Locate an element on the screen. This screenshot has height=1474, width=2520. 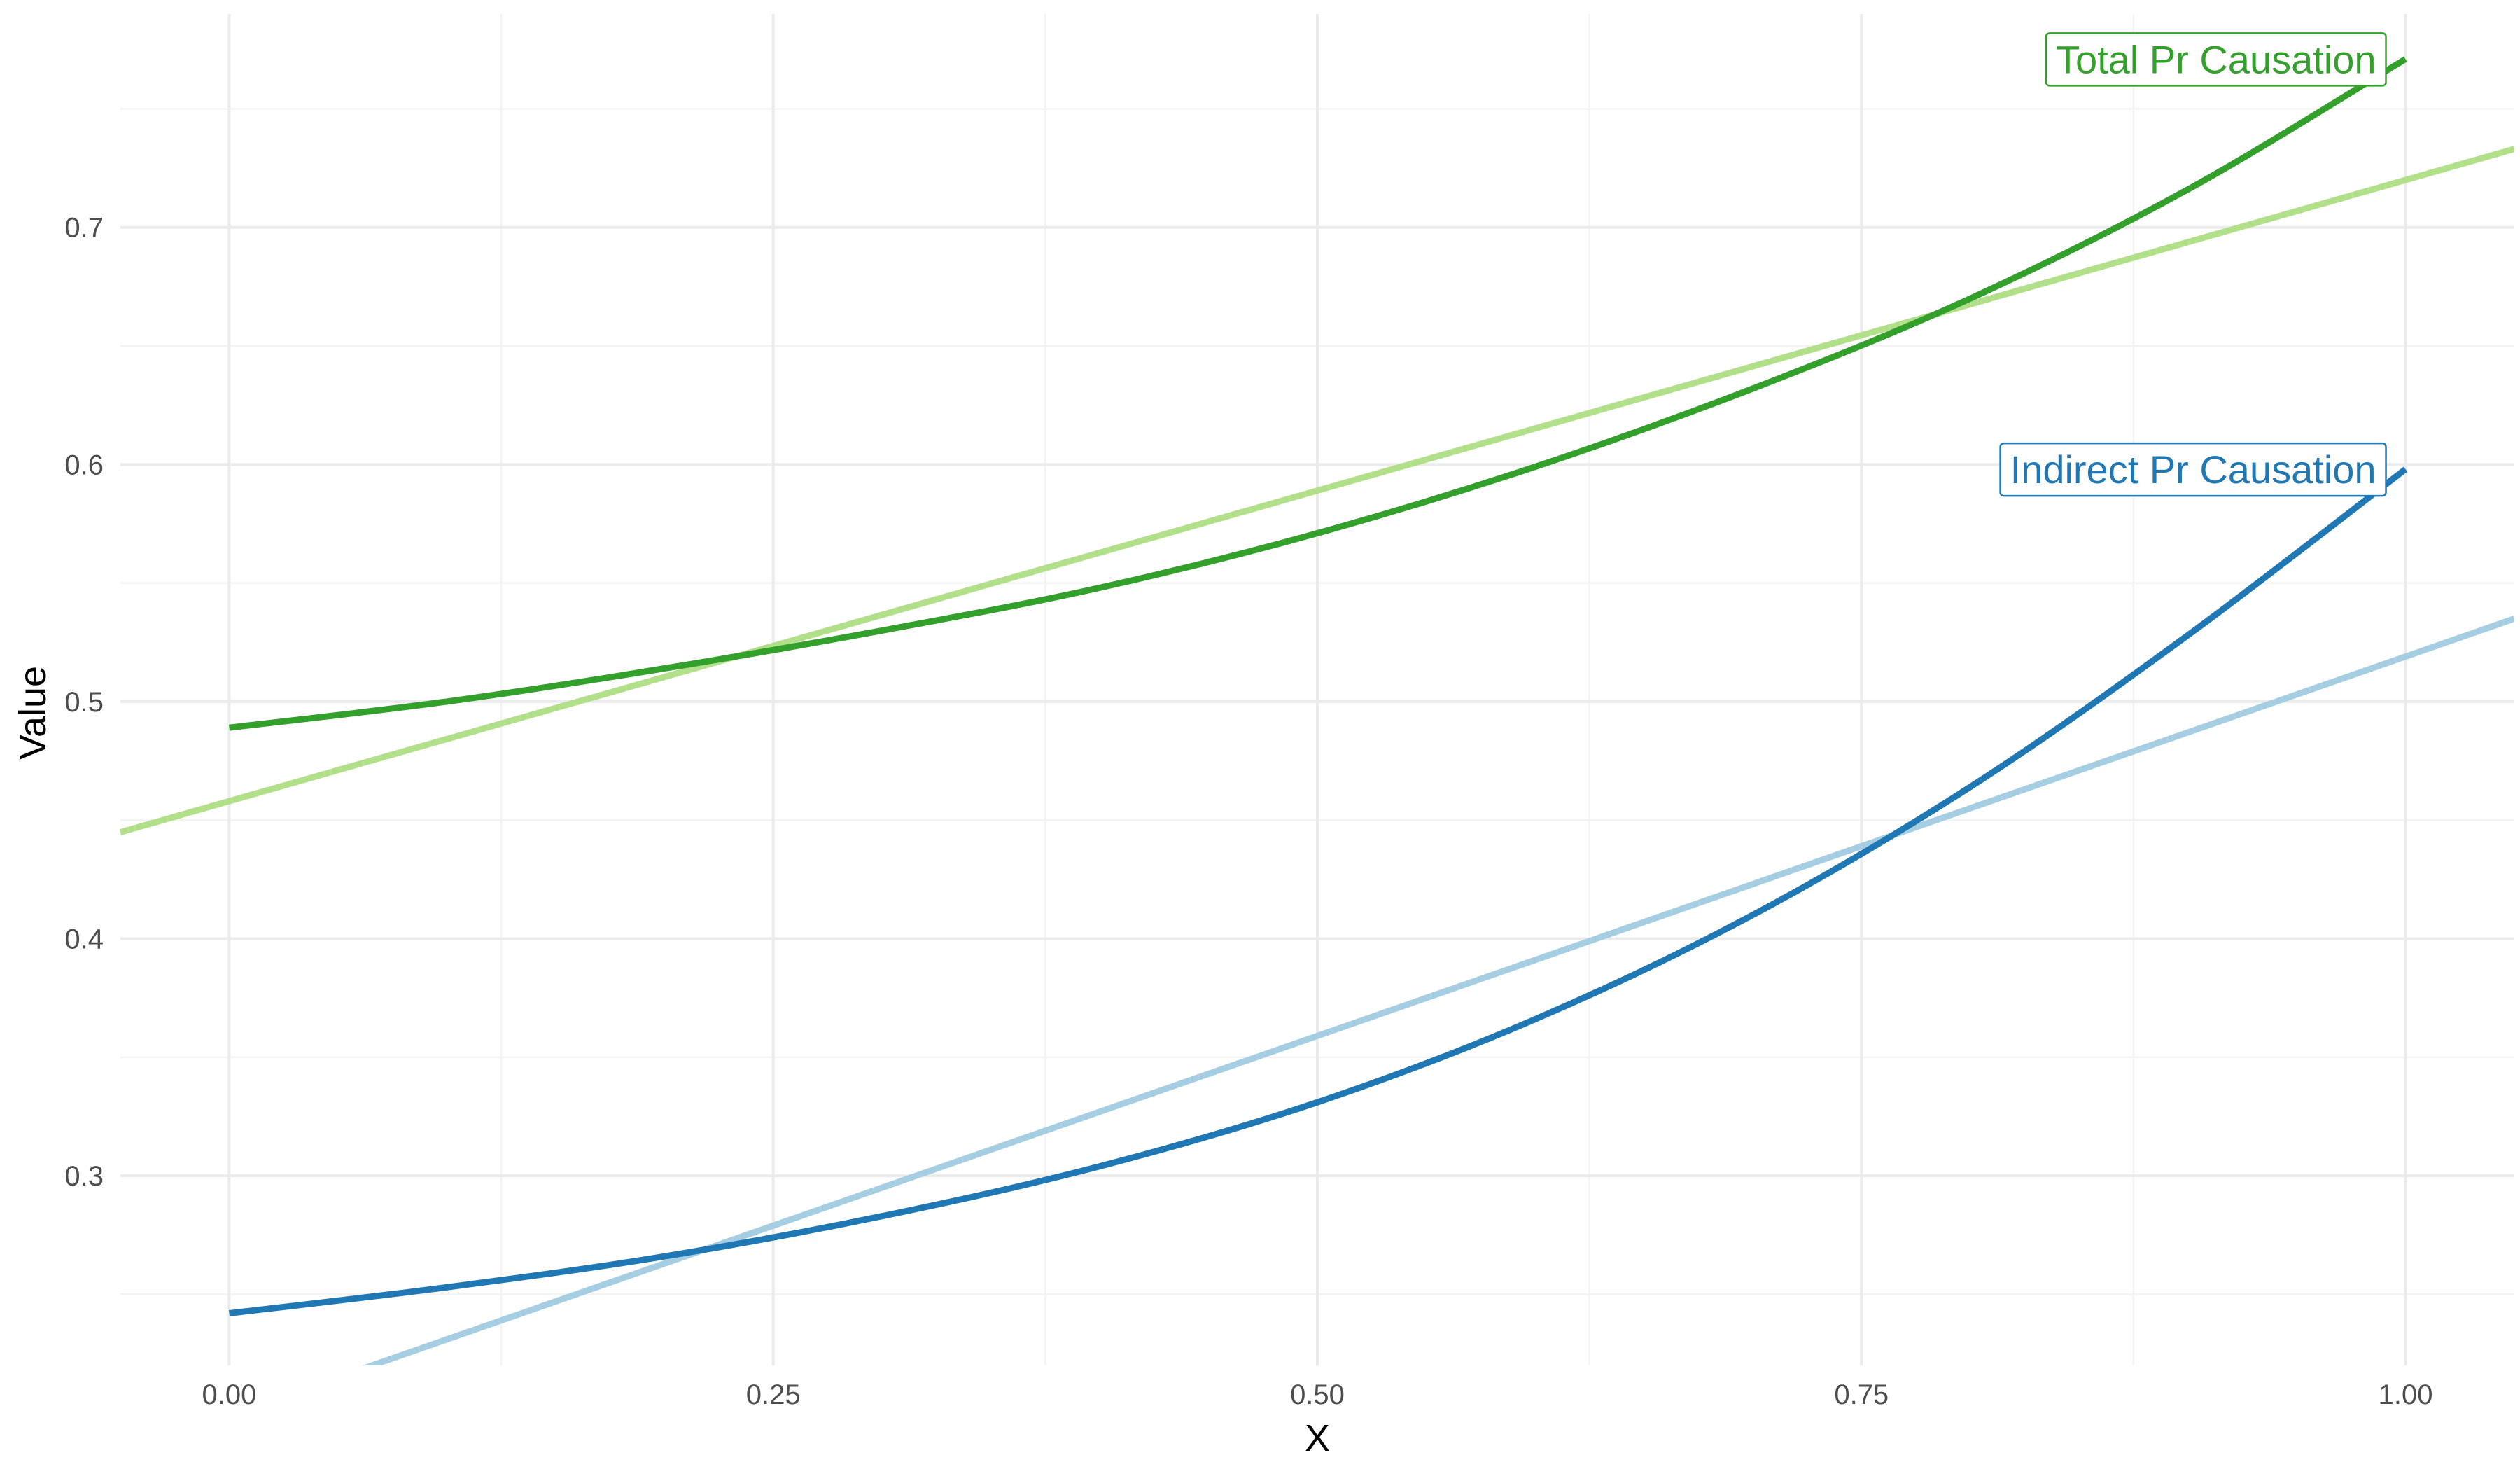
x-tick-label: 0.25 is located at coordinates (773, 1394).